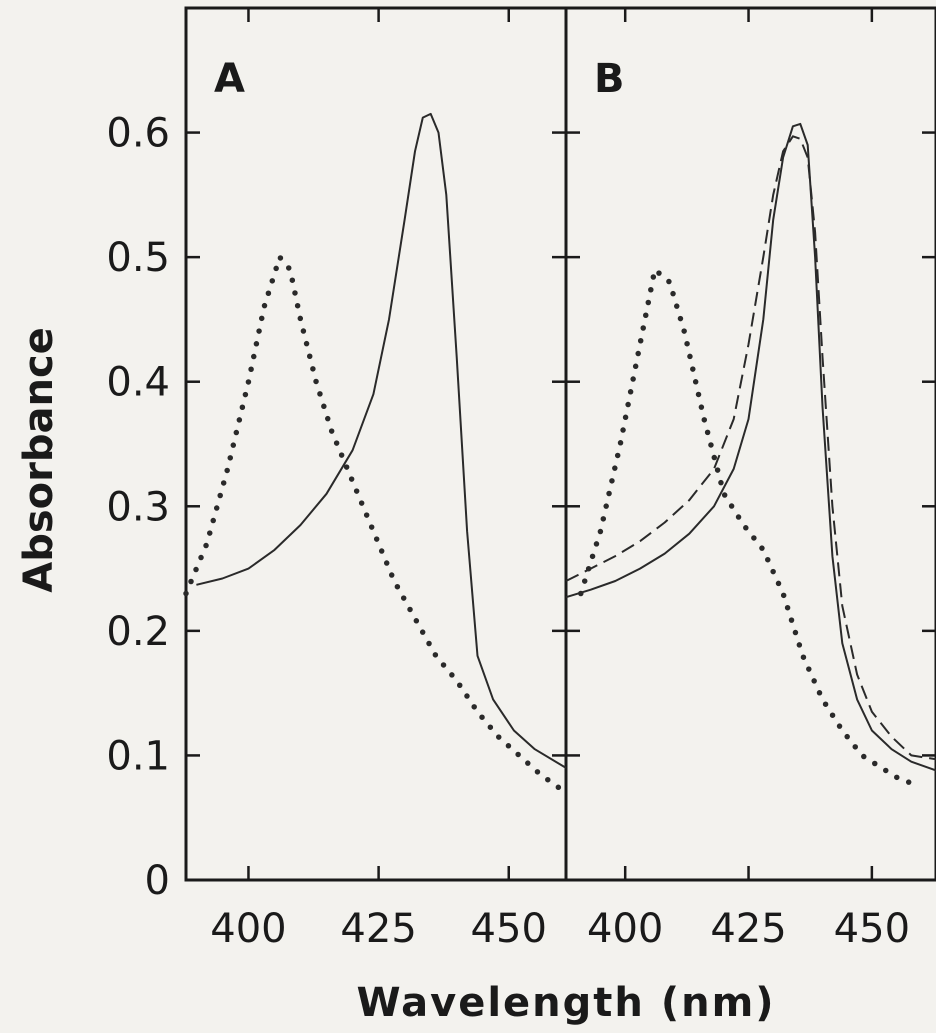 The height and width of the screenshot is (1033, 936). What do you see at coordinates (229, 79) in the screenshot?
I see `panel-label-a: A` at bounding box center [229, 79].